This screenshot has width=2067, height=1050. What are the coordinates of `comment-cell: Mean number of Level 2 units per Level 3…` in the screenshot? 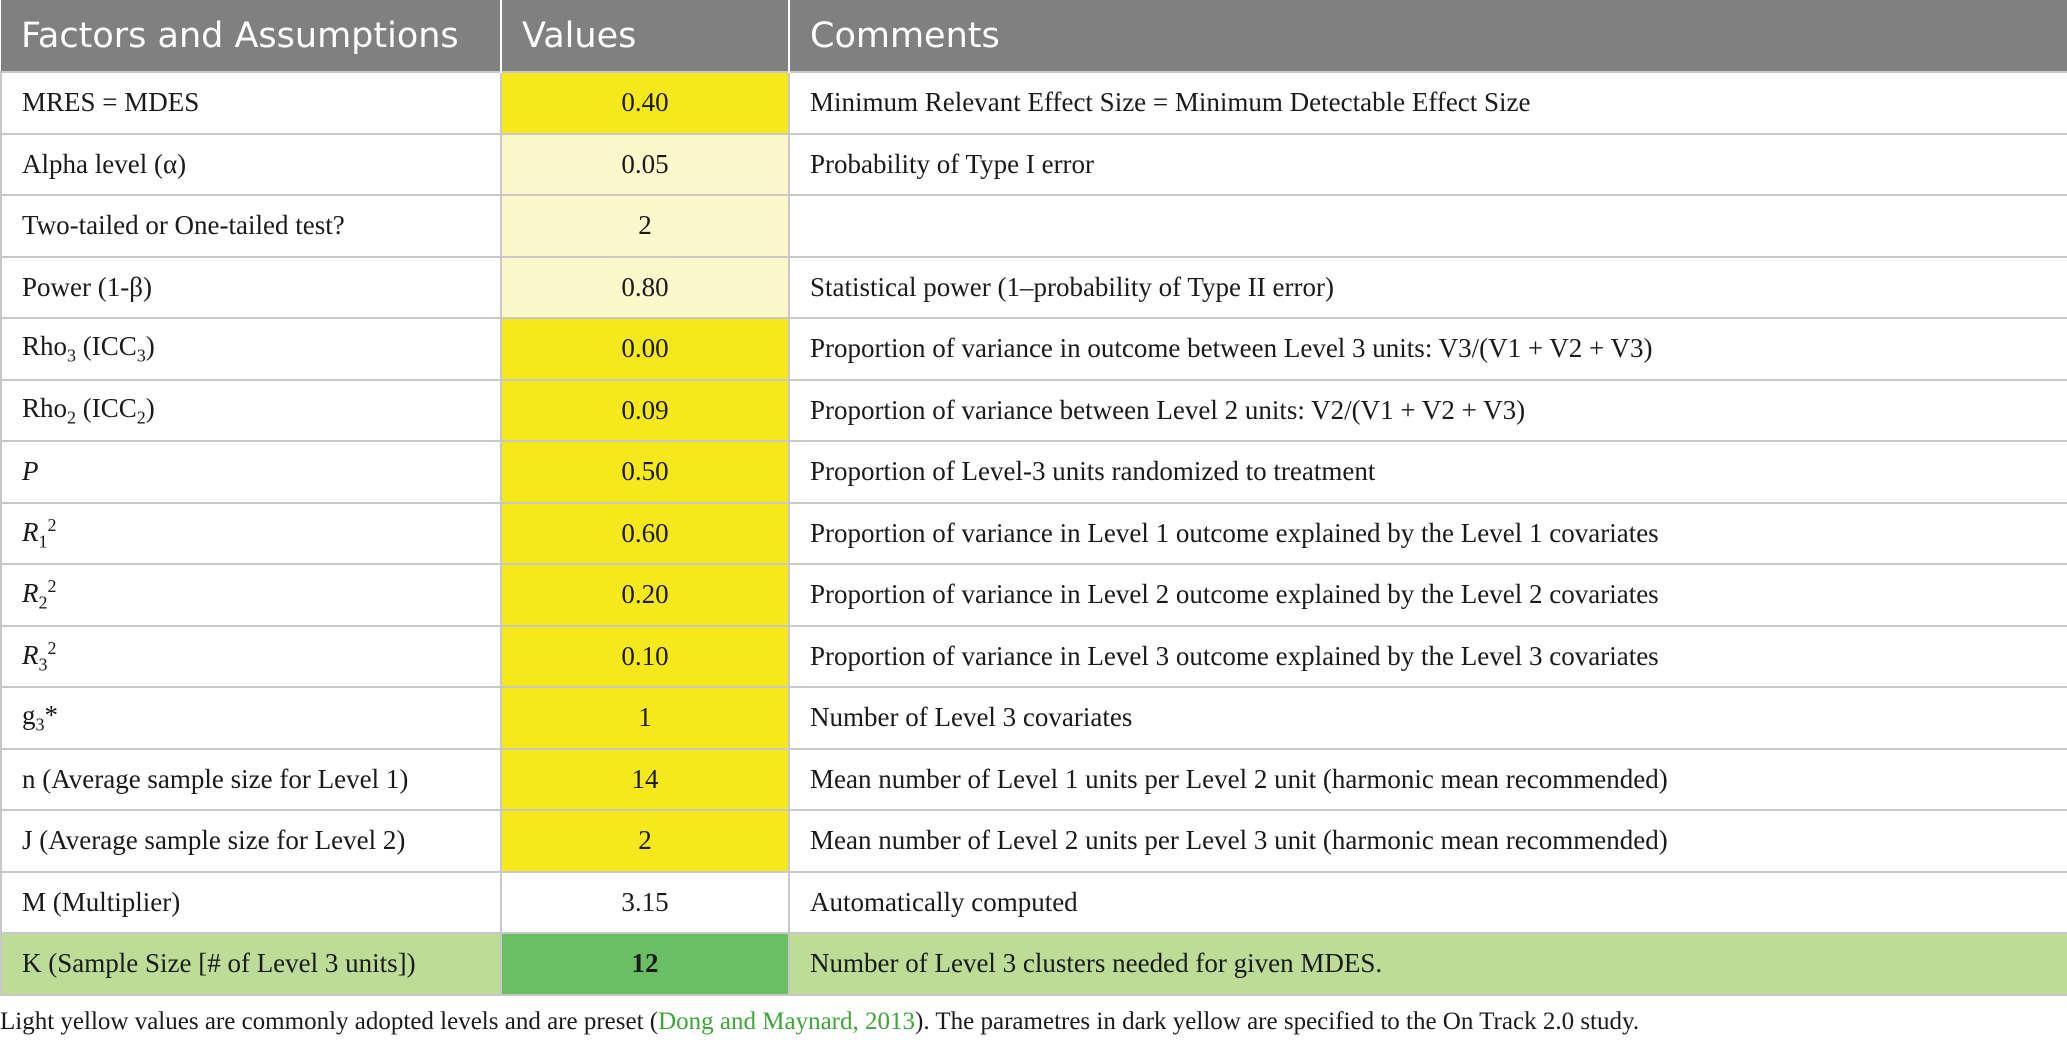 It's located at (1427, 841).